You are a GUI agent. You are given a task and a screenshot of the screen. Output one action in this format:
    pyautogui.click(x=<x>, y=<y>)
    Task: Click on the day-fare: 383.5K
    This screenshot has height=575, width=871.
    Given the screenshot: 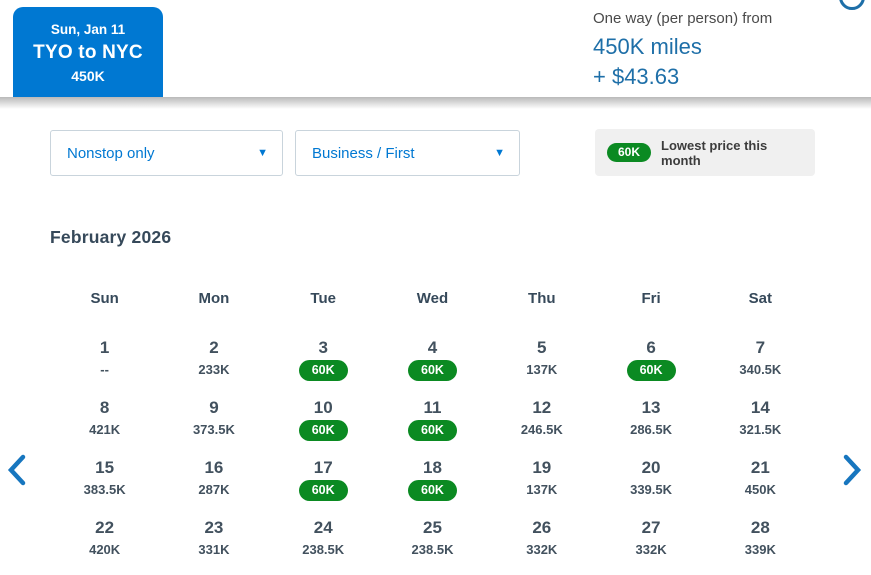 What is the action you would take?
    pyautogui.click(x=104, y=489)
    